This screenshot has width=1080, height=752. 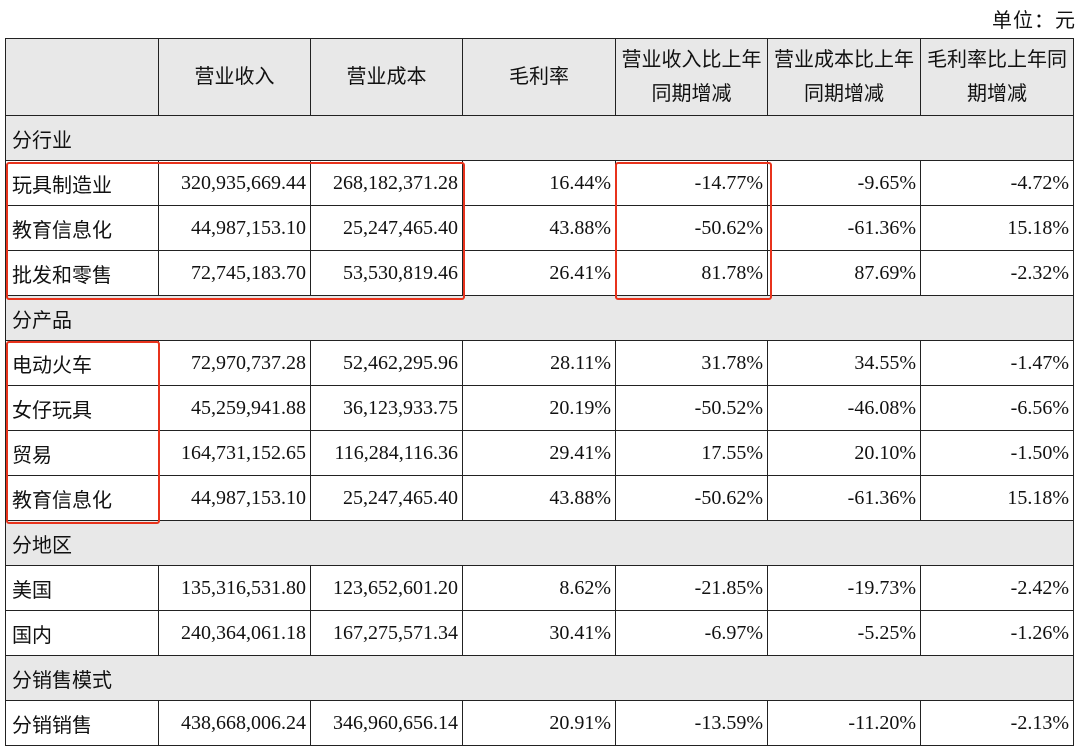 I want to click on cell-margin-yoy: -4.72%, so click(x=997, y=183).